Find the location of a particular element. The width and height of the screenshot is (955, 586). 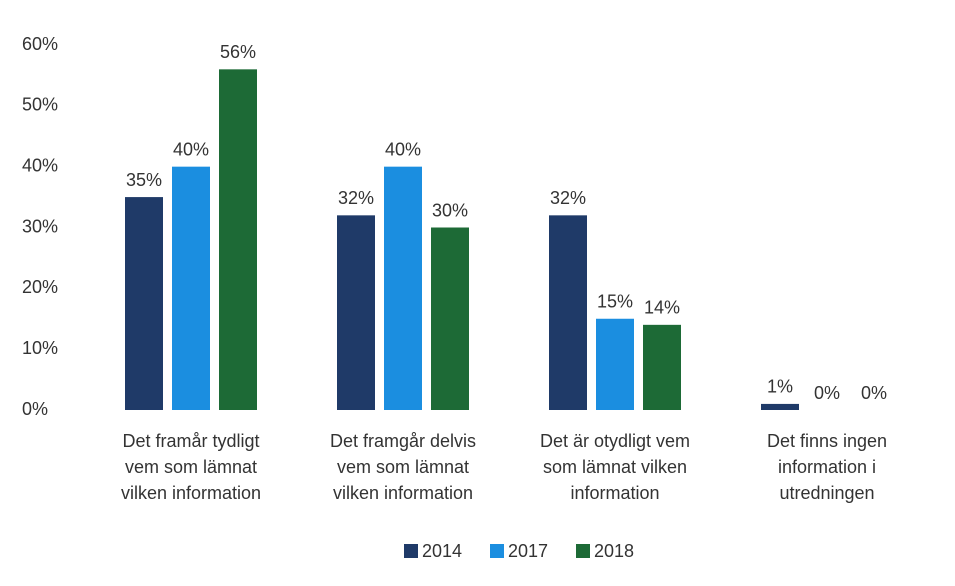

data-label: 15% is located at coordinates (615, 302).